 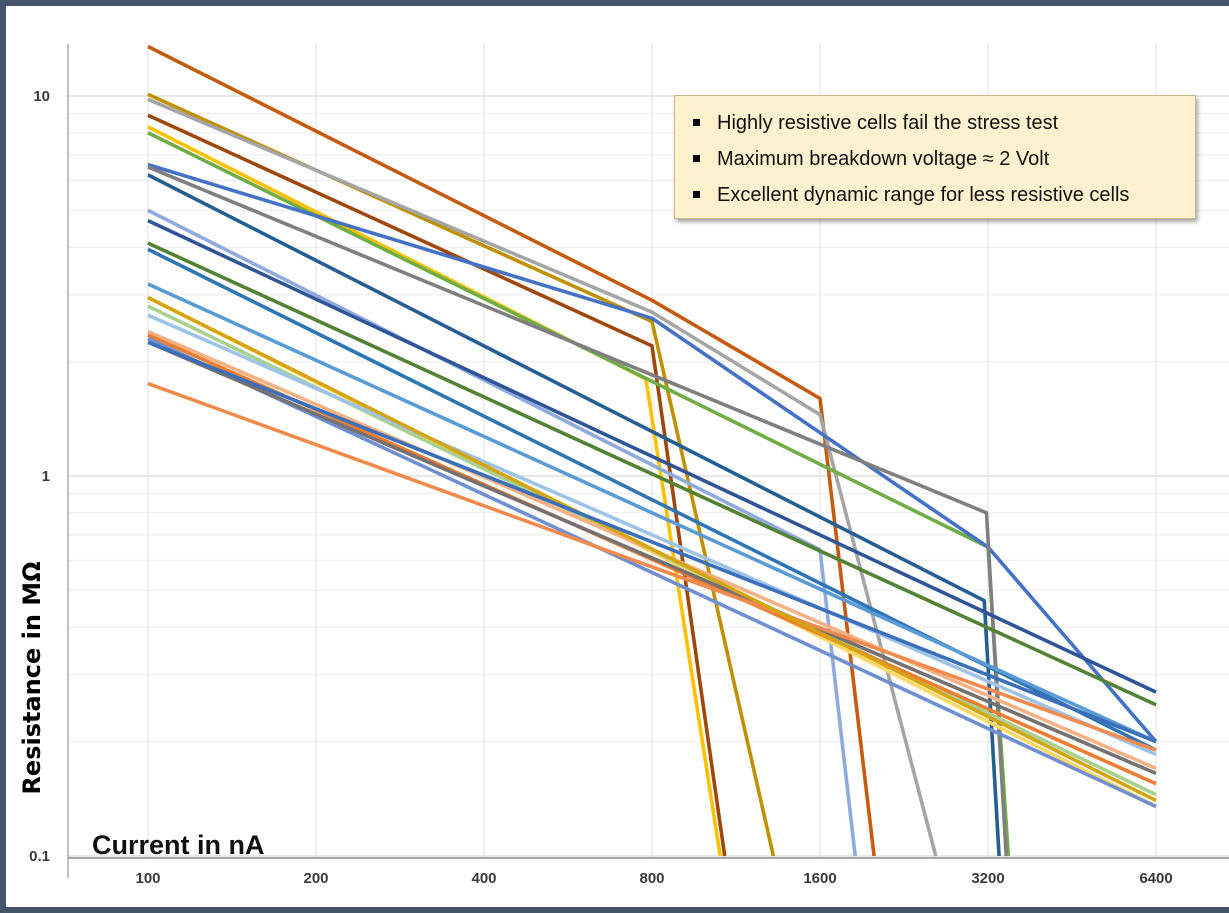 What do you see at coordinates (32, 677) in the screenshot?
I see `y-axis-label: Resistance in MΩ` at bounding box center [32, 677].